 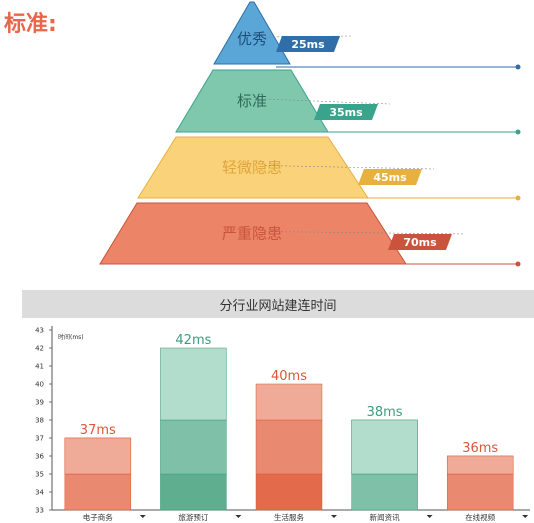 I want to click on bar-group: 40ms 生活服务, so click(x=296, y=445).